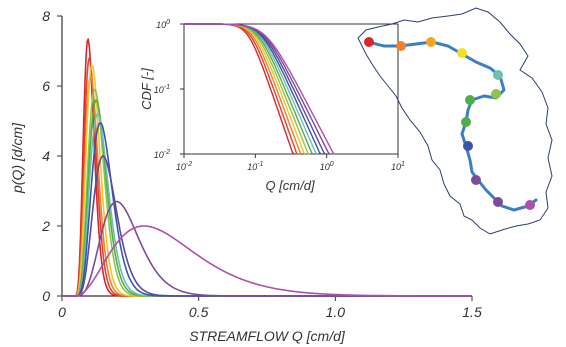 Image resolution: width=566 pixels, height=347 pixels. I want to click on inset-x-tick-label: 10⁻¹, so click(255, 166).